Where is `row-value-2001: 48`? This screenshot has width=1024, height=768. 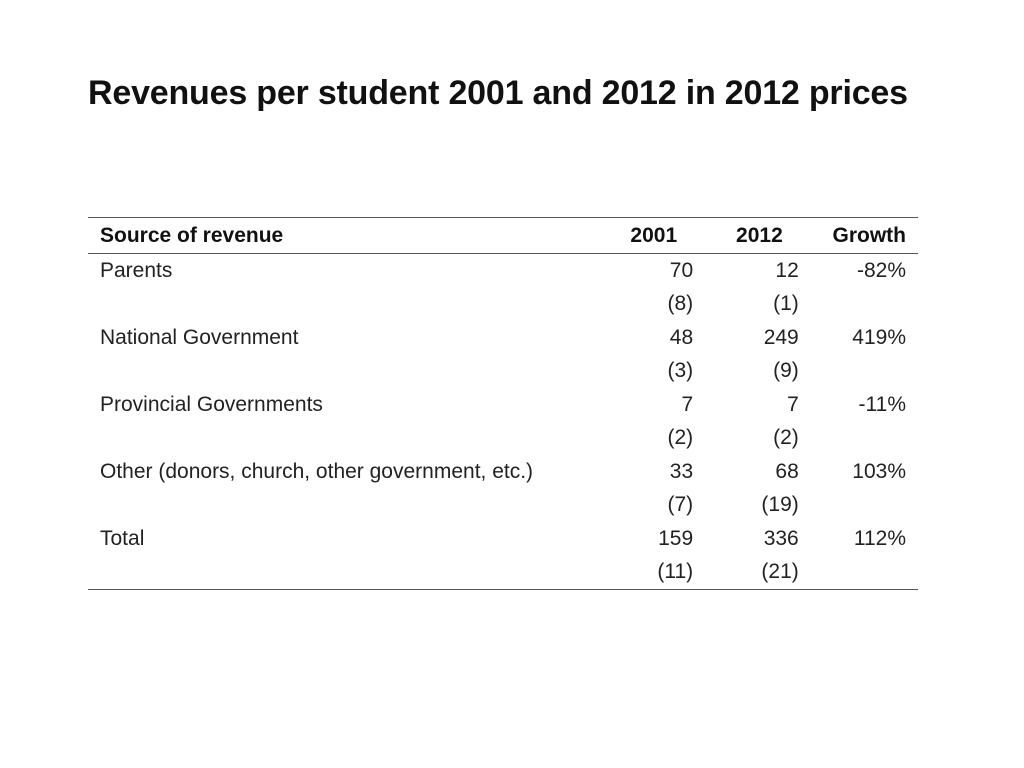 row-value-2001: 48 is located at coordinates (681, 337).